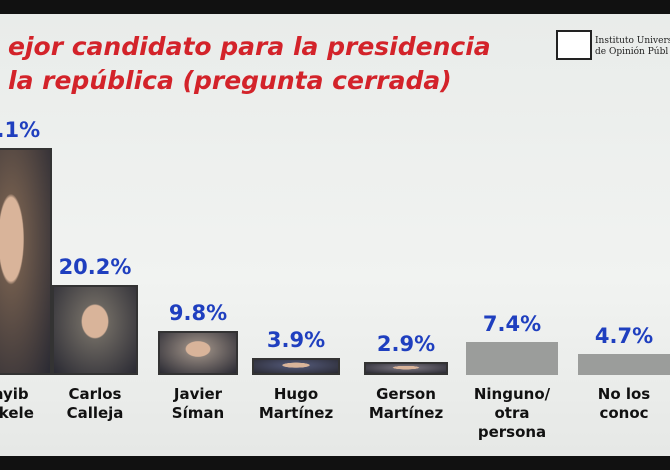 Image resolution: width=670 pixels, height=470 pixels. Describe the element at coordinates (230, 80) in the screenshot. I see `title-line: la república (pregunta cerrada)` at that location.